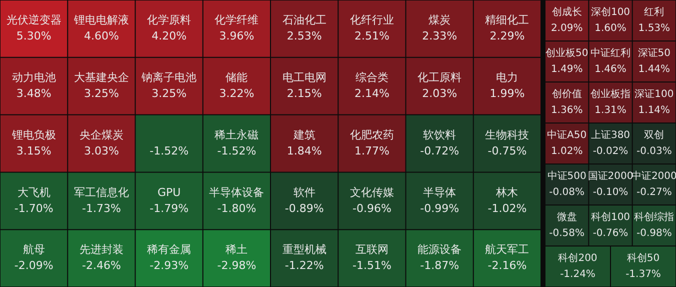 The width and height of the screenshot is (676, 287). I want to click on data-label: 1.77%, so click(372, 151).